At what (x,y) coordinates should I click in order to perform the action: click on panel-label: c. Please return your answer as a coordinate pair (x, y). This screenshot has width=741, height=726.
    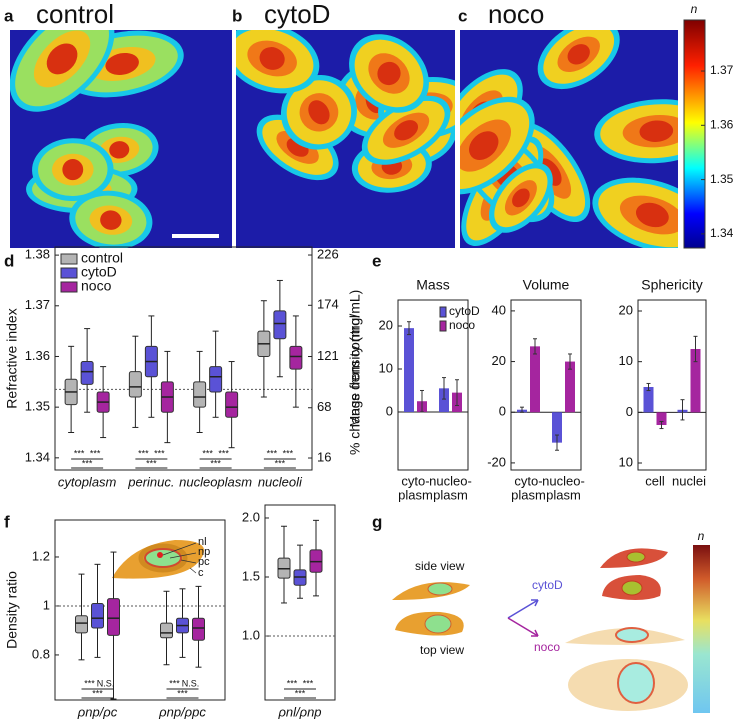
    Looking at the image, I should click on (462, 15).